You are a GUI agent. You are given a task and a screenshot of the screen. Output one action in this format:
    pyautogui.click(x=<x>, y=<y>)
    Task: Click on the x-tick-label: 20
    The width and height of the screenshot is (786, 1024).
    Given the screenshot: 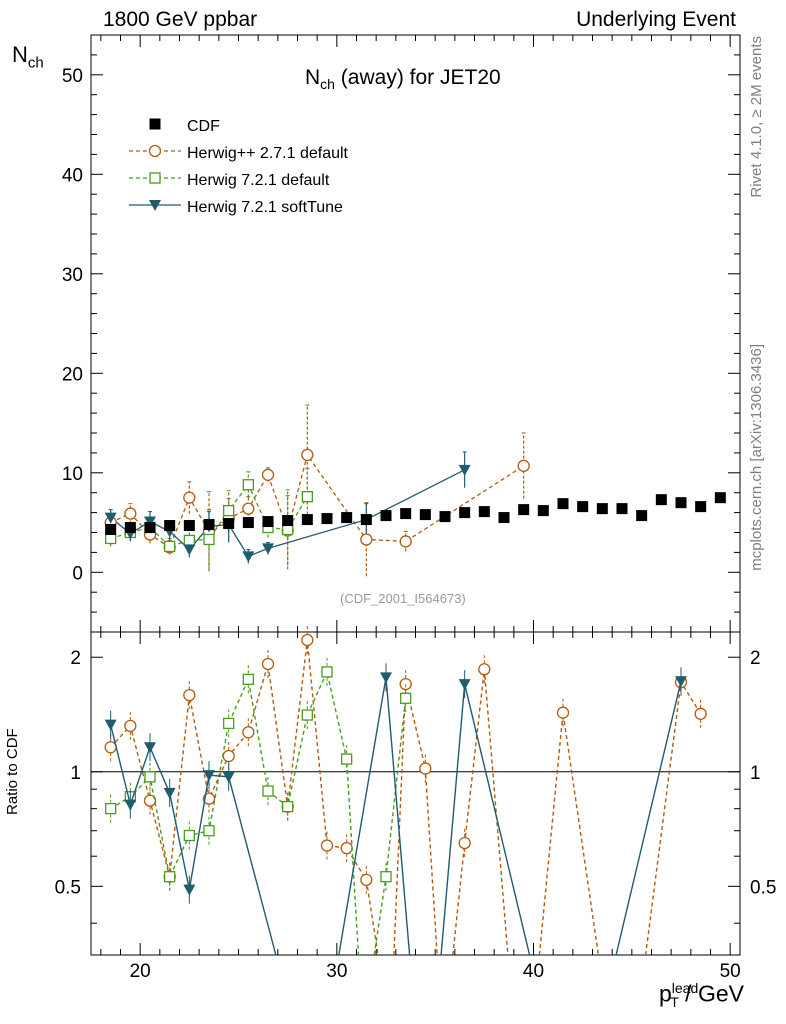 What is the action you would take?
    pyautogui.click(x=140, y=971)
    